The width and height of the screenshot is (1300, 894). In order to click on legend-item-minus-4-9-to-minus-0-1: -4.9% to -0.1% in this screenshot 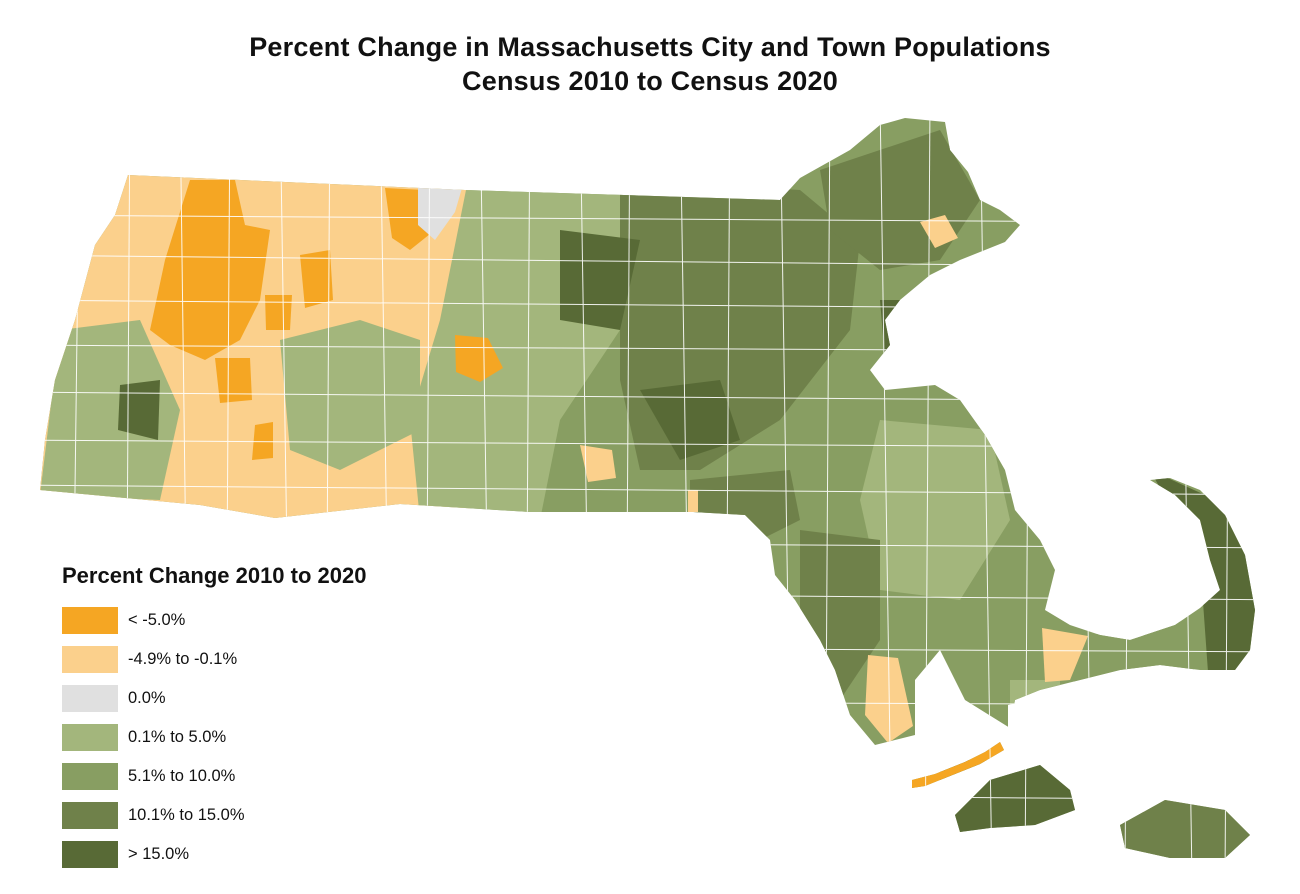, I will do `click(214, 659)`.